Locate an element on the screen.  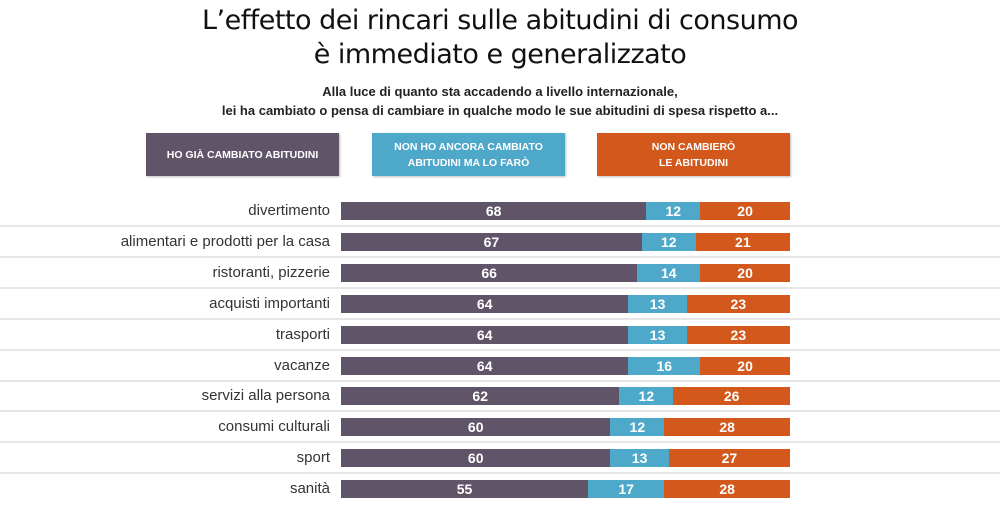
title-line-2: è immediato e generalizzato is located at coordinates (500, 54).